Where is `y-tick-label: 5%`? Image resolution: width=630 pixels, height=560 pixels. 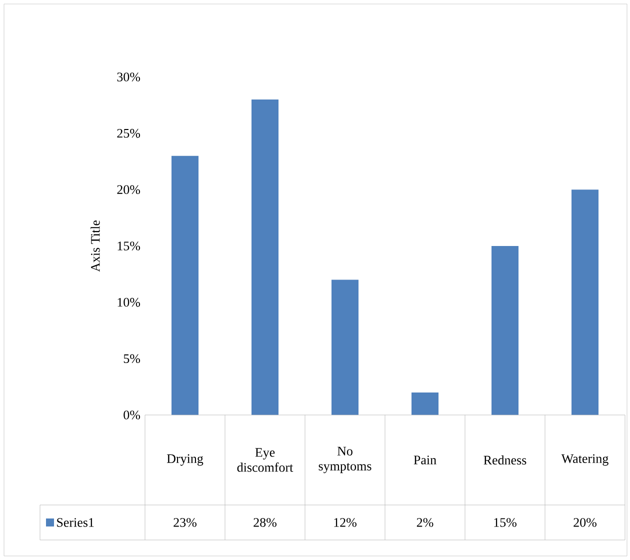 y-tick-label: 5% is located at coordinates (132, 359).